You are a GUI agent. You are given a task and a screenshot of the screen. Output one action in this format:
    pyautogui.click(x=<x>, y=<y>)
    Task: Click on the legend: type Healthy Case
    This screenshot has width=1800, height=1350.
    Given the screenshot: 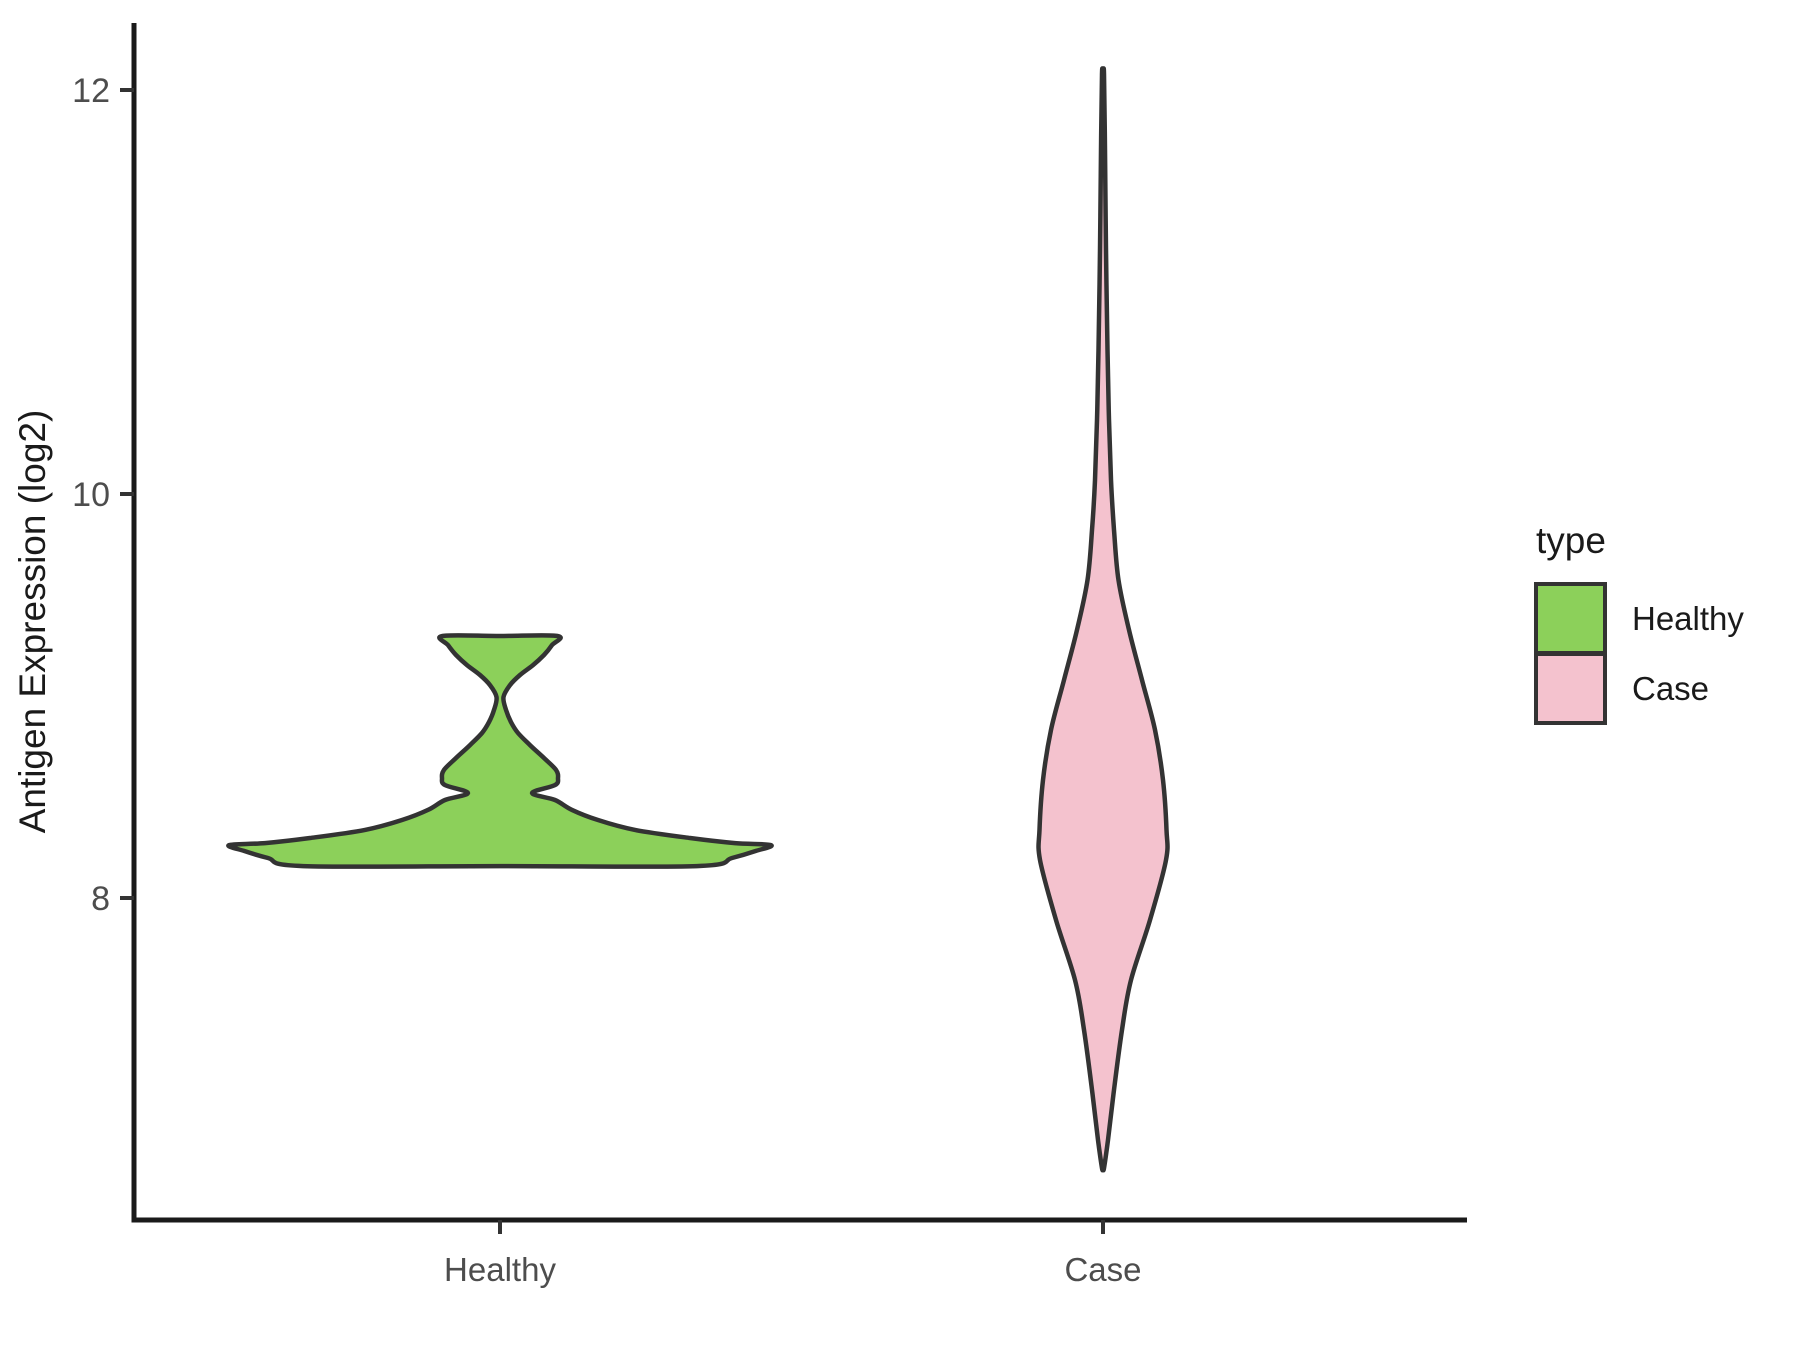 What is the action you would take?
    pyautogui.click(x=1639, y=622)
    